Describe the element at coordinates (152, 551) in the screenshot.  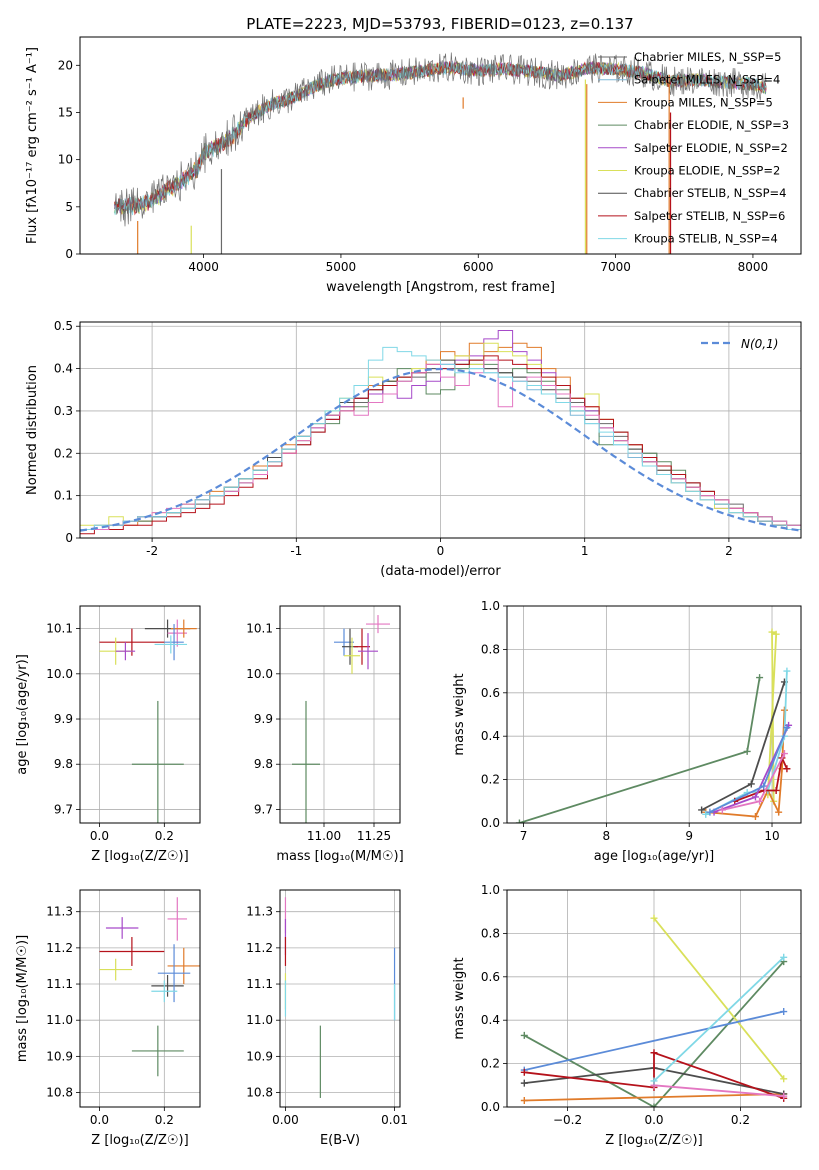
I see `x-tick-label: -2` at that location.